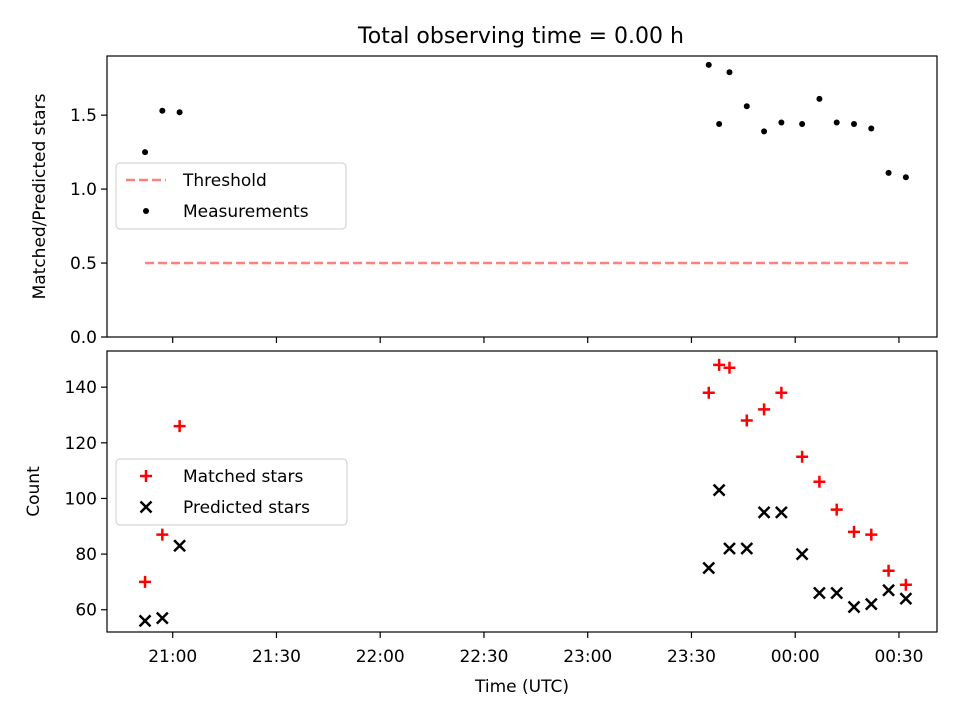 The width and height of the screenshot is (960, 720). I want to click on x-tick-label: 21:00, so click(172, 657).